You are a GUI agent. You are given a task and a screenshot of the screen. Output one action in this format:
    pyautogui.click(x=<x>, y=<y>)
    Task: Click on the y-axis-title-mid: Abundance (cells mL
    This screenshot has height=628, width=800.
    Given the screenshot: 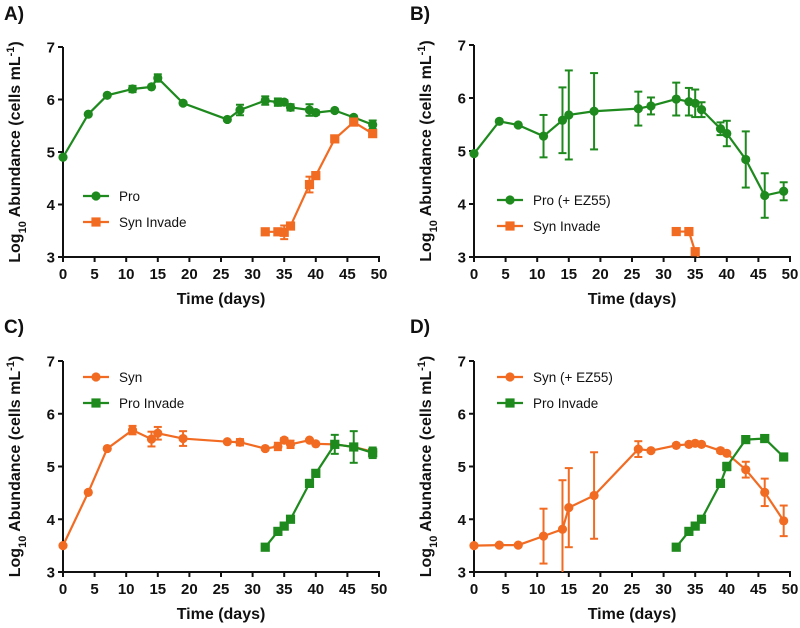 What is the action you would take?
    pyautogui.click(x=426, y=453)
    